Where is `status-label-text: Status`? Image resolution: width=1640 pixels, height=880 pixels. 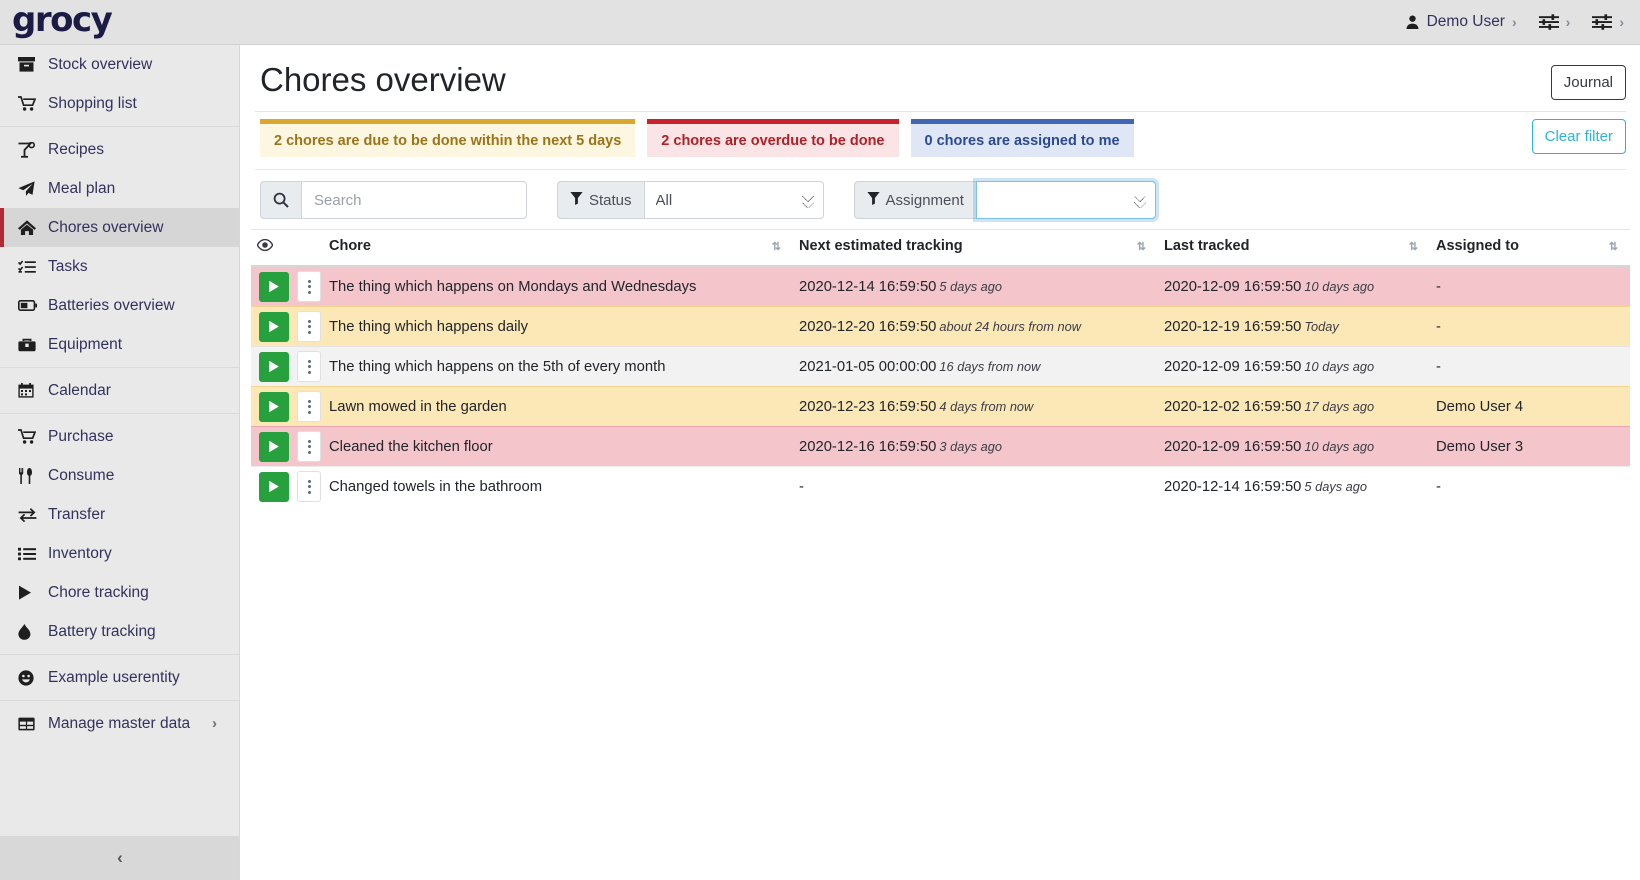
status-label-text: Status is located at coordinates (610, 200).